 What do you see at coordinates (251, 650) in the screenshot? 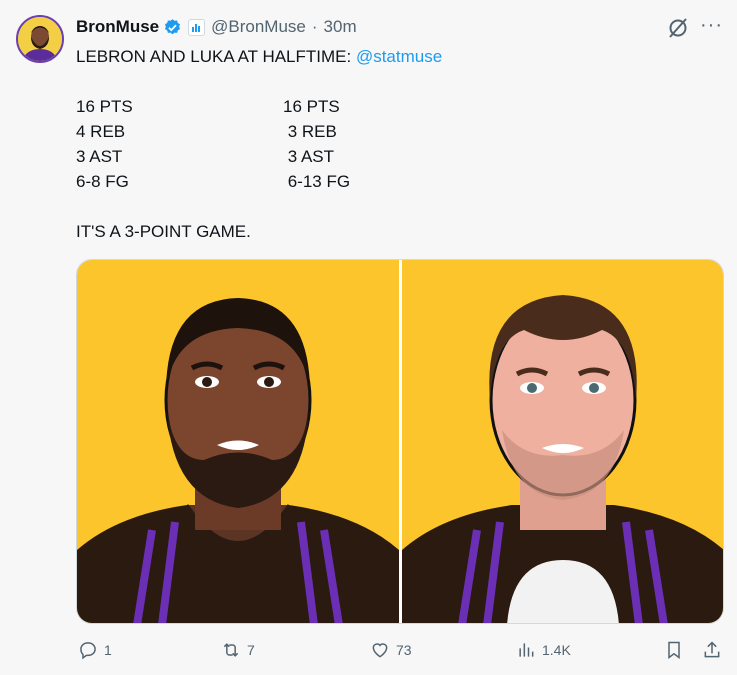
I see `repost-count: 7` at bounding box center [251, 650].